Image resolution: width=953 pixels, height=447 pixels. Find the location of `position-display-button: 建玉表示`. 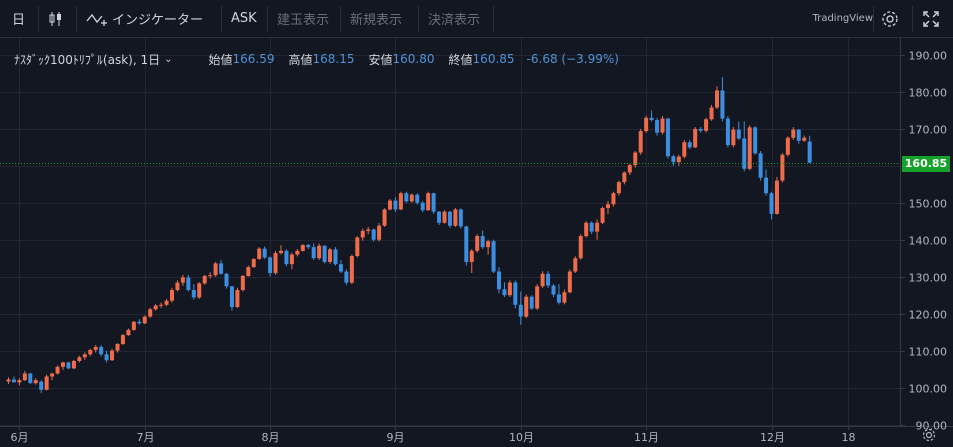

position-display-button: 建玉表示 is located at coordinates (303, 18).